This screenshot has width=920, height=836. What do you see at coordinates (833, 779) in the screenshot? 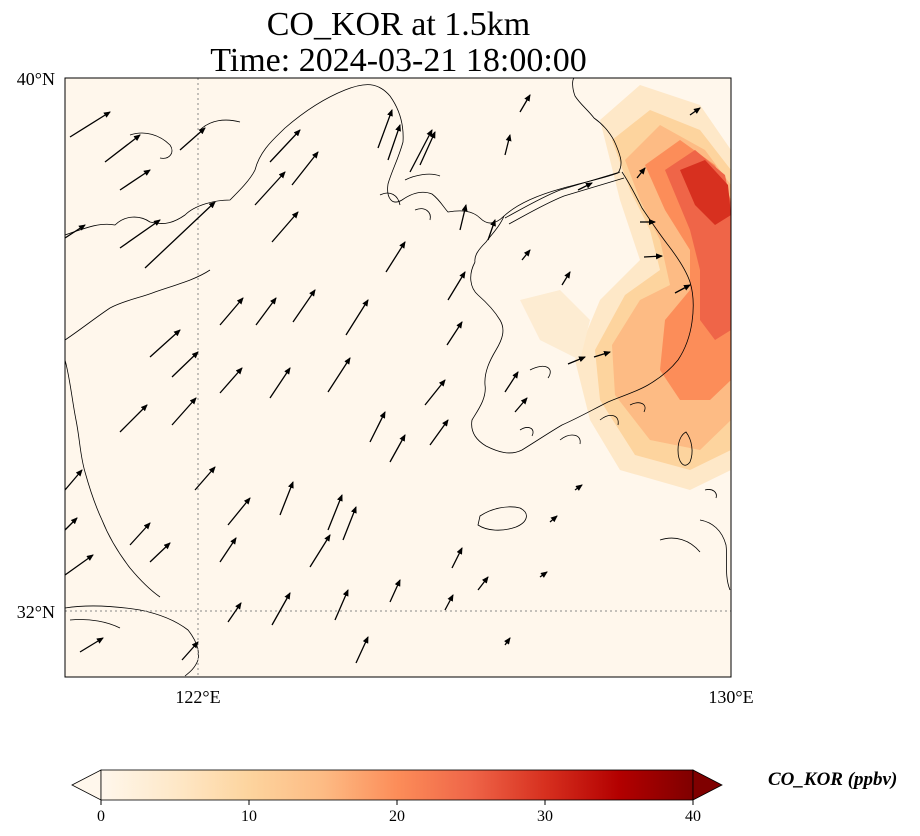
I see `colorbar-label: CO_KOR (ppbv)` at bounding box center [833, 779].